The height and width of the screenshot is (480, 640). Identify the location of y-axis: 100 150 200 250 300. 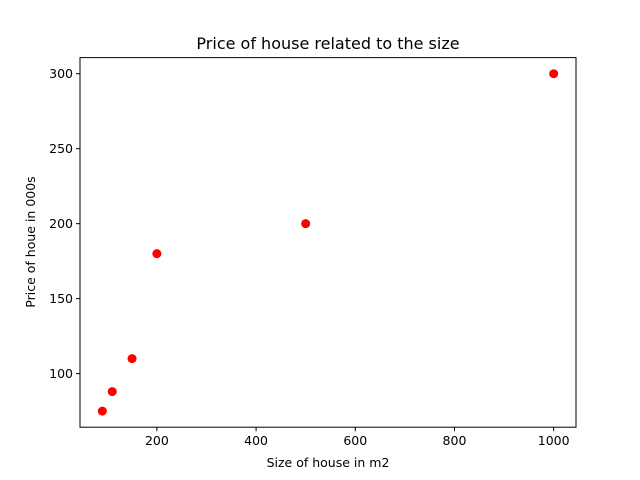
(64, 223).